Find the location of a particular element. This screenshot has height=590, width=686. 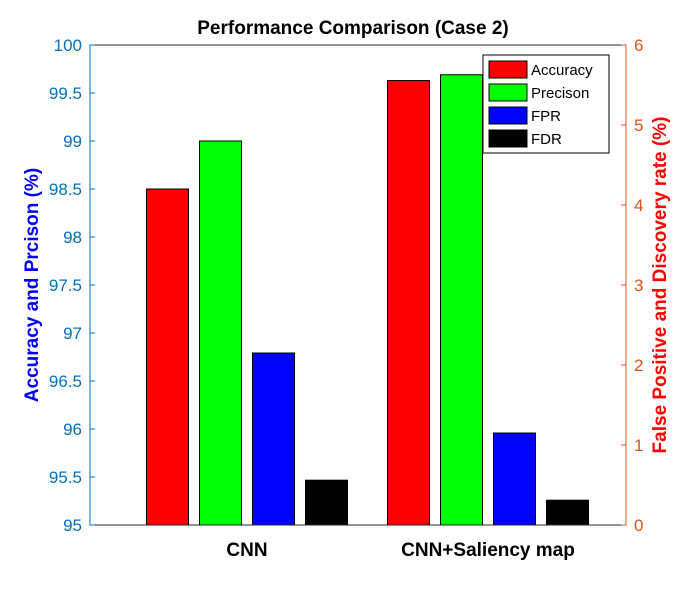

left-tick-label: 95 is located at coordinates (72, 525).